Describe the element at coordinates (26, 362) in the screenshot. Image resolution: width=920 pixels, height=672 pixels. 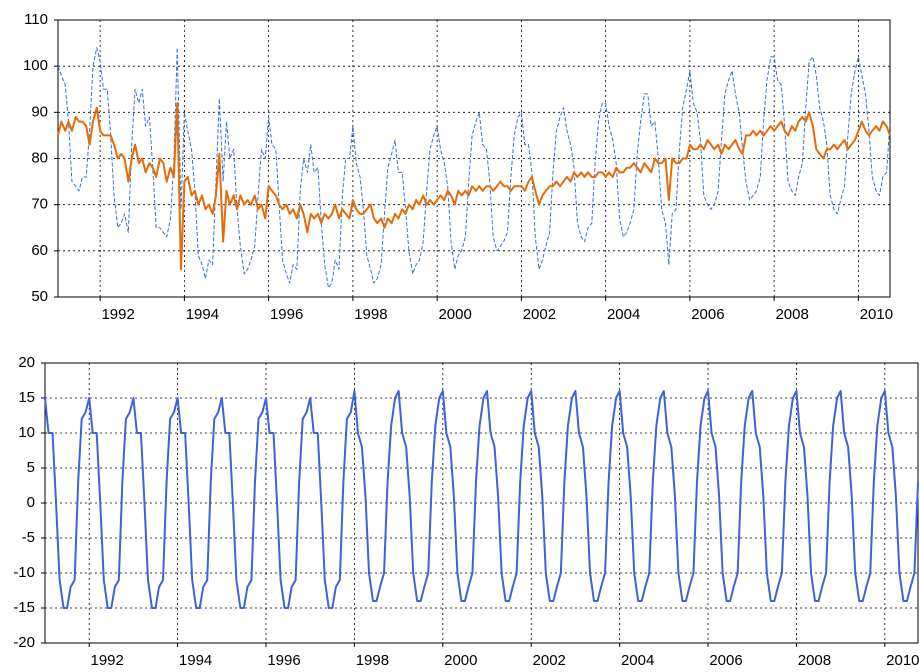
I see `y-tick-label: 20` at that location.